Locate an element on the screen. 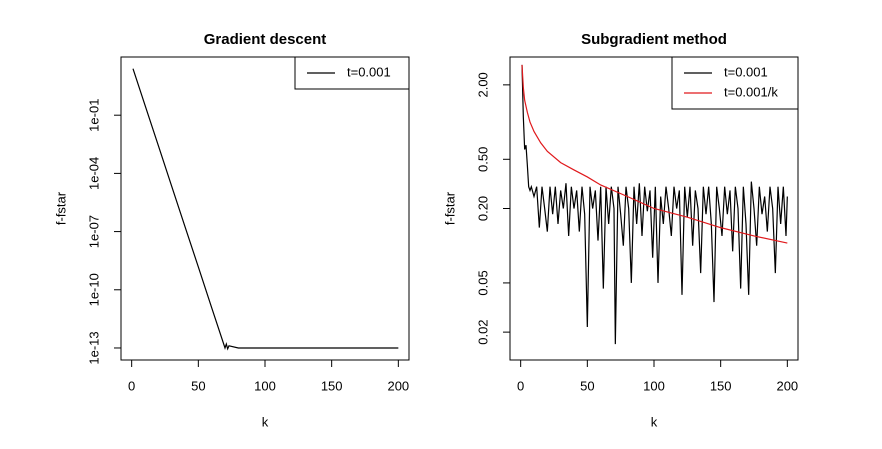 This screenshot has height=449, width=882. y-tick-label: 1e-13 is located at coordinates (93, 347).